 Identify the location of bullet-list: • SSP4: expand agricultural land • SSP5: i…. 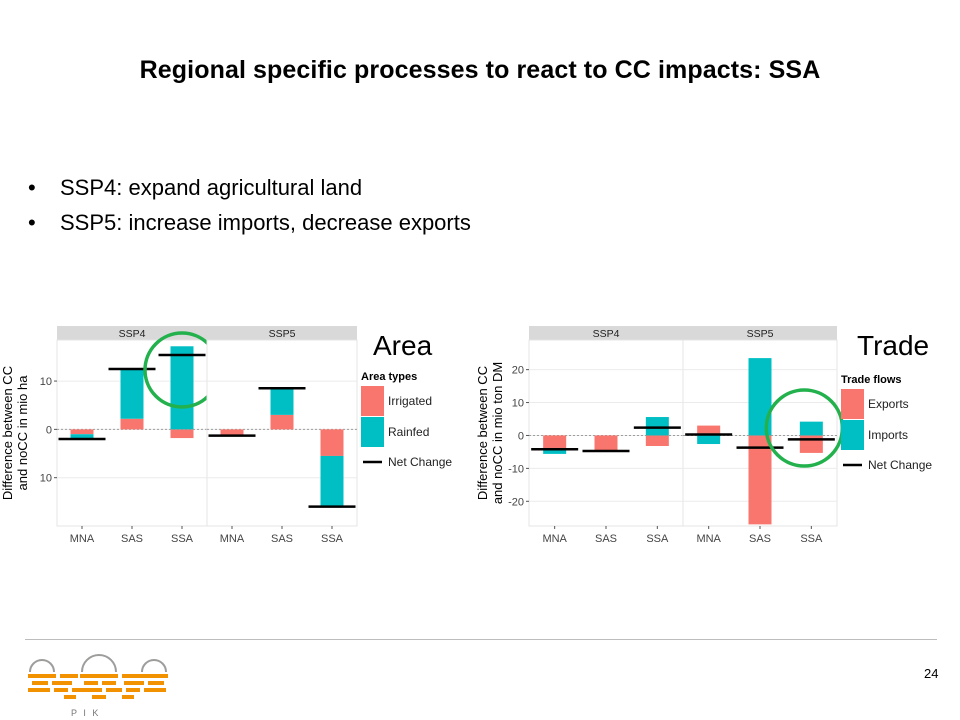
(249, 205).